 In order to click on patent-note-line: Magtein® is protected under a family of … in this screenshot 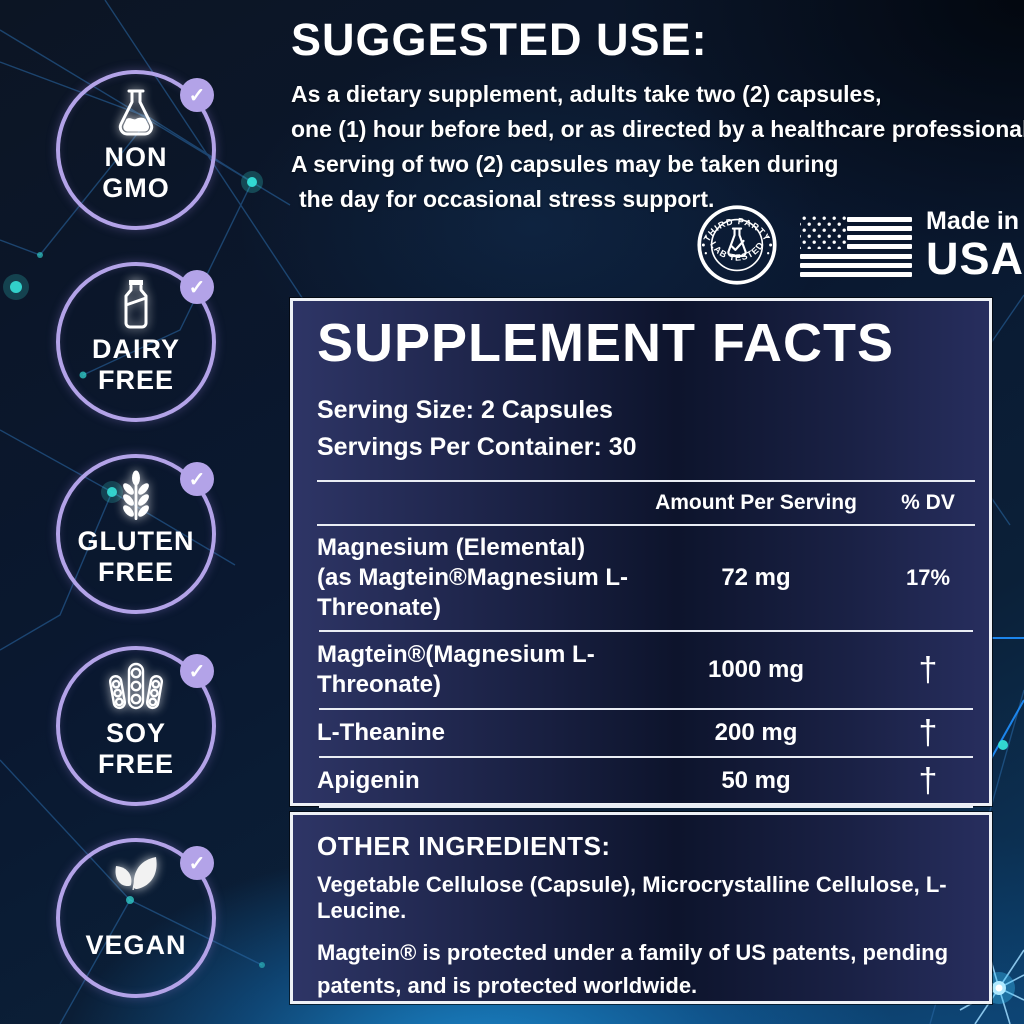, I will do `click(633, 952)`.